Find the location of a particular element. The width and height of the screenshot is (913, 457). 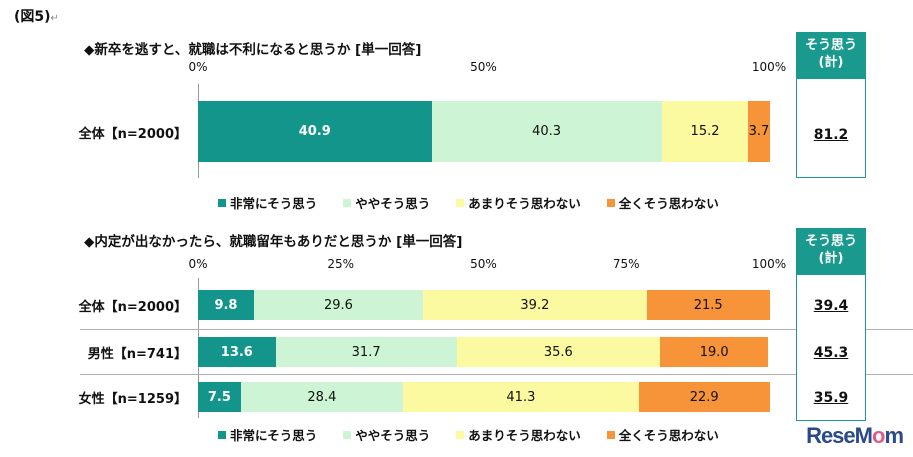

chart2-legend-label: 全くそう思わない is located at coordinates (668, 435).